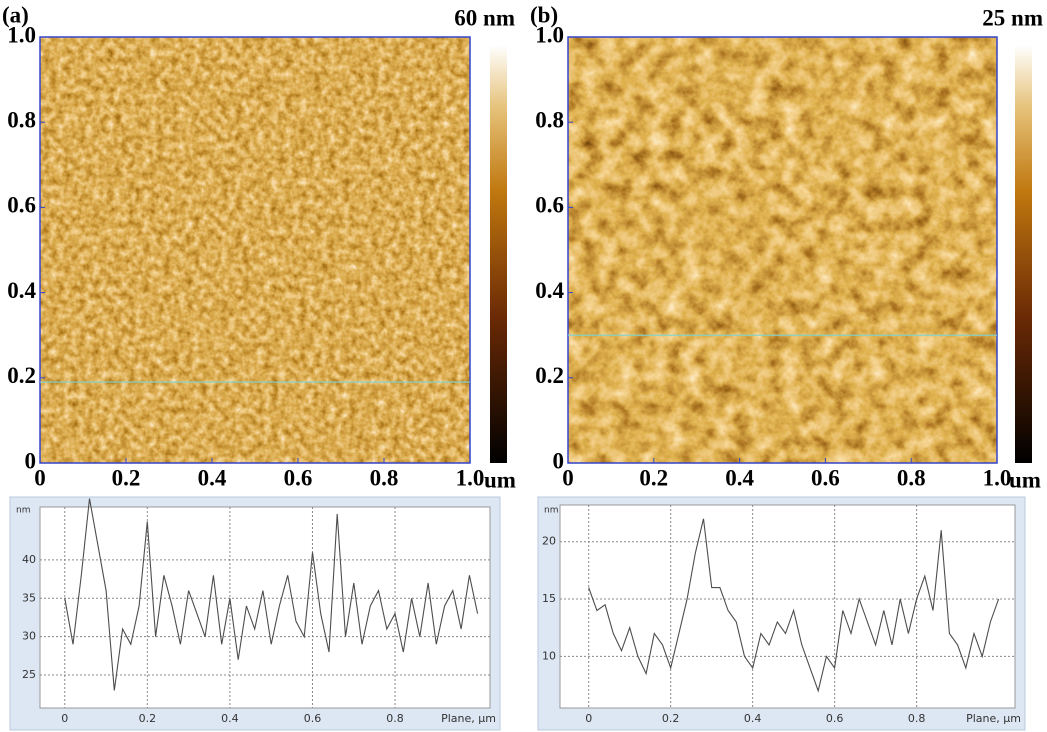  Describe the element at coordinates (484, 17) in the screenshot. I see `colorbar-label: 60 nm` at that location.